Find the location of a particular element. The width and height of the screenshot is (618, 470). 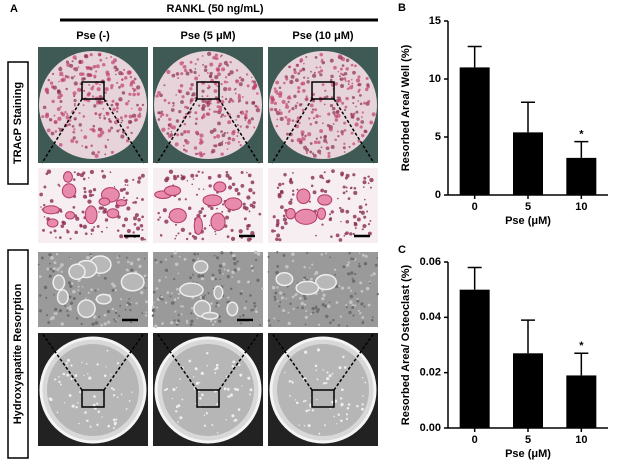

y-tick-label: 0.04 is located at coordinates (431, 317).